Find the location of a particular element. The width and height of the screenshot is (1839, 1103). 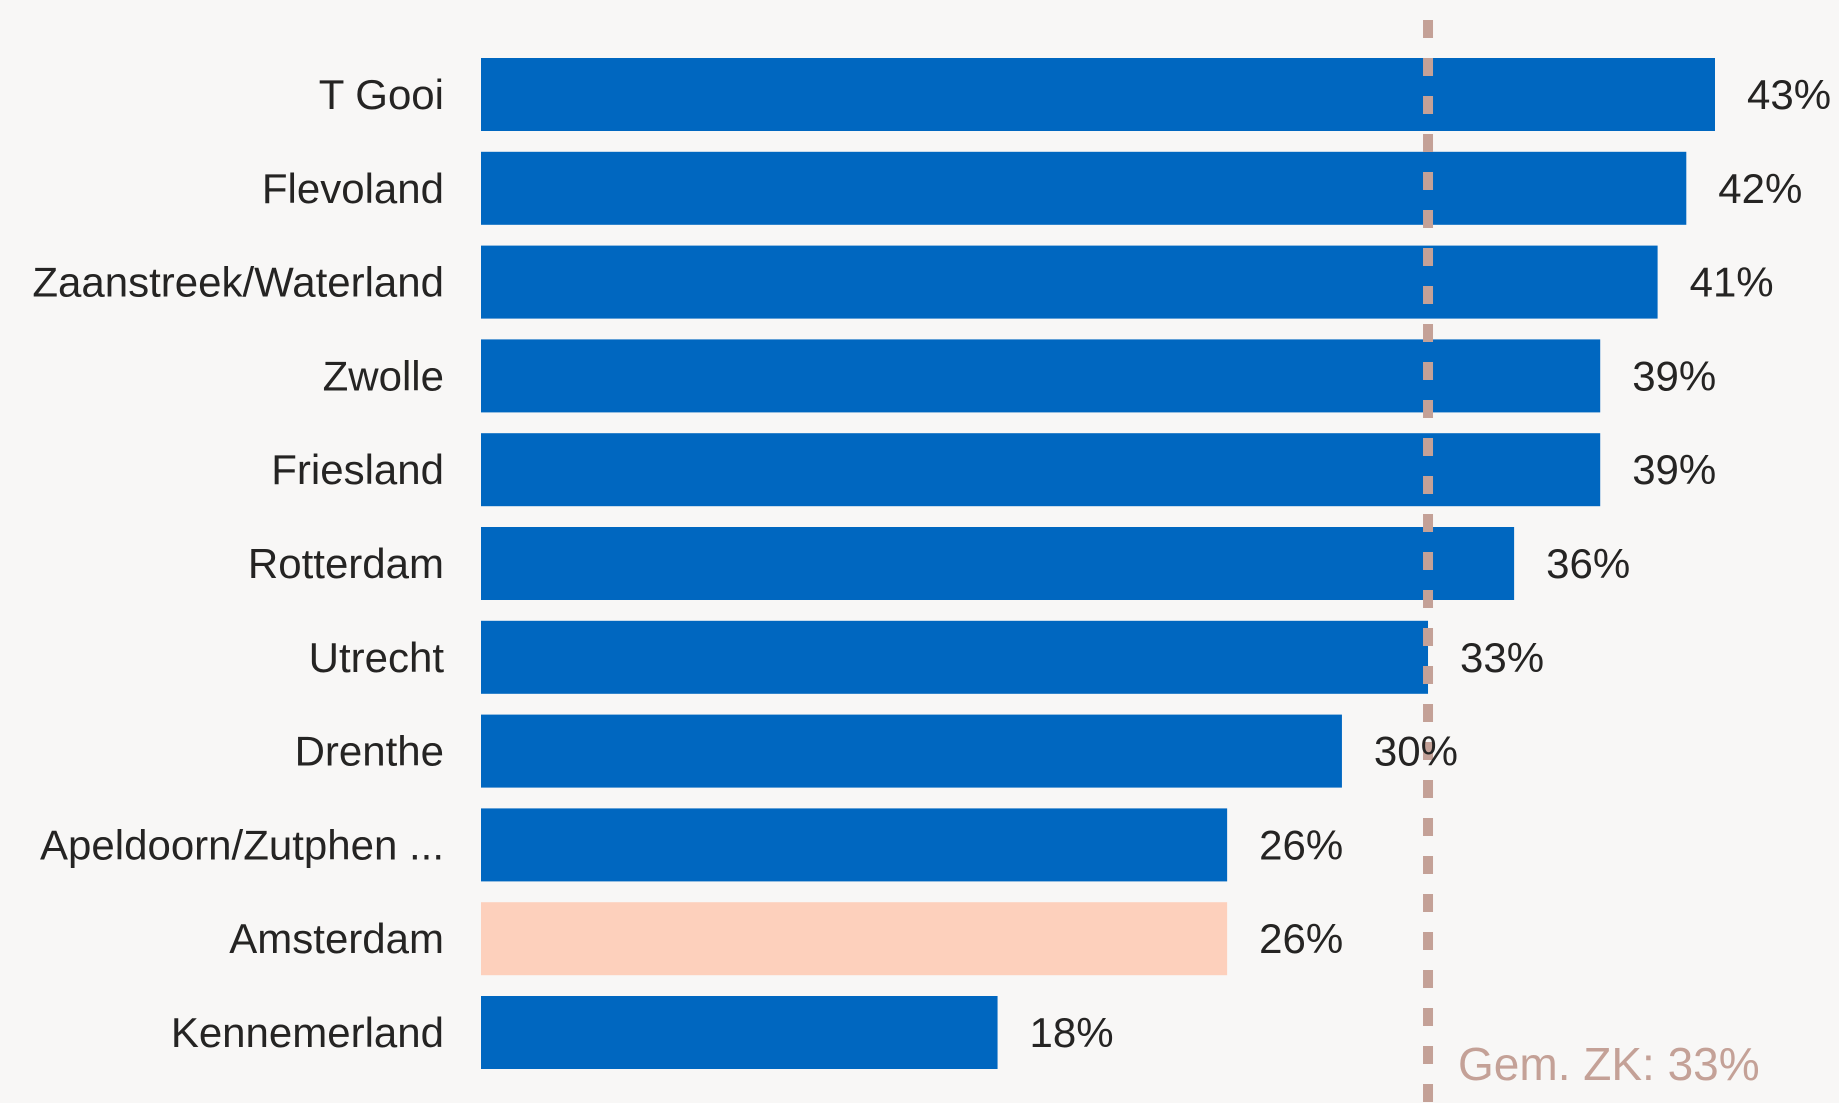

data-label-utrecht: 33% is located at coordinates (1502, 657).